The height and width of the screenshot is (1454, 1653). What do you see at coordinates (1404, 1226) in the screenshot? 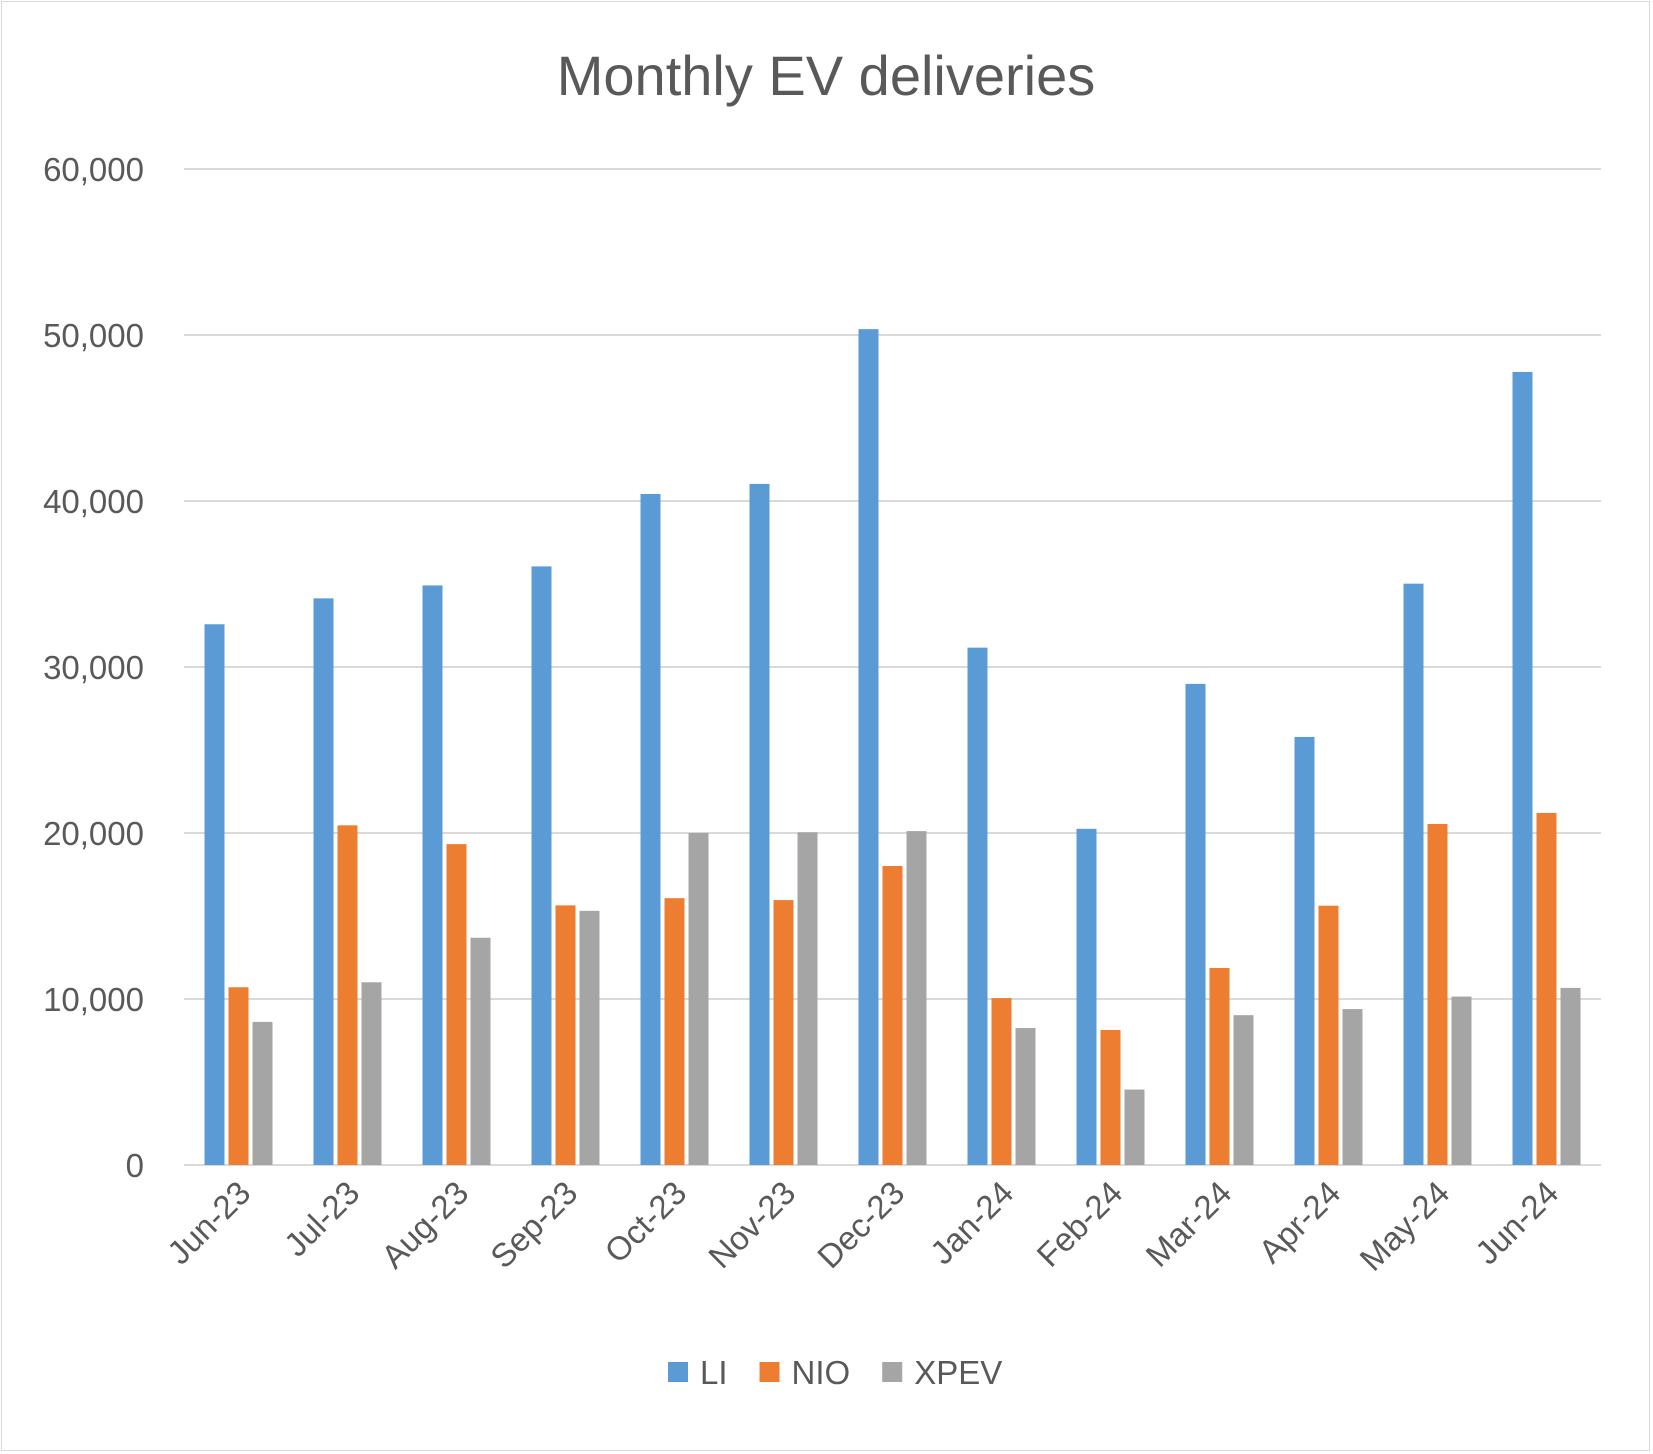
I see `x-tick-label: May-24` at bounding box center [1404, 1226].